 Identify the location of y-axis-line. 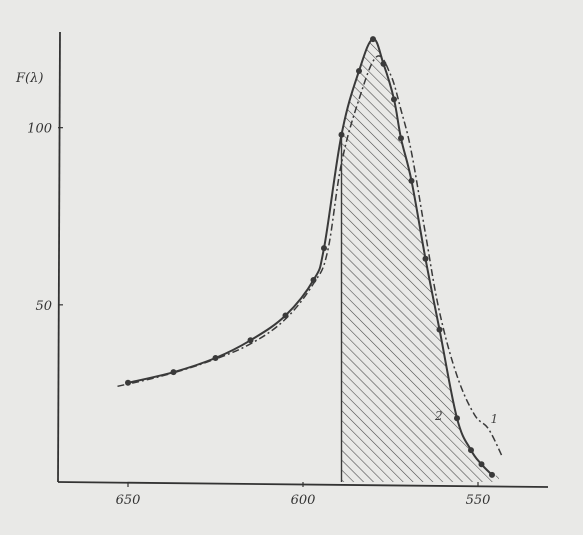
(59, 257).